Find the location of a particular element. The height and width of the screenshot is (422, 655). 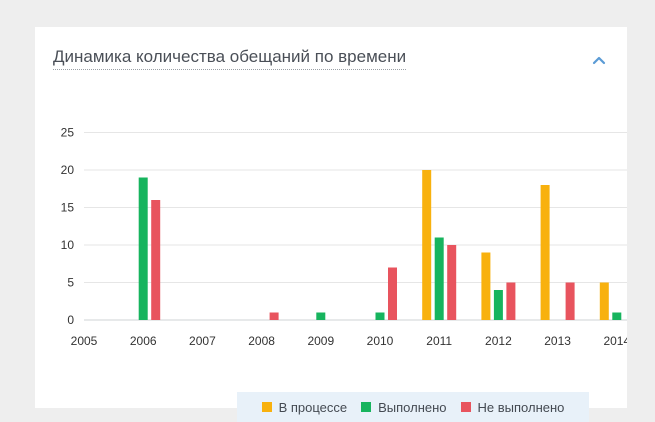

y-tick-label: 0 is located at coordinates (70, 320).